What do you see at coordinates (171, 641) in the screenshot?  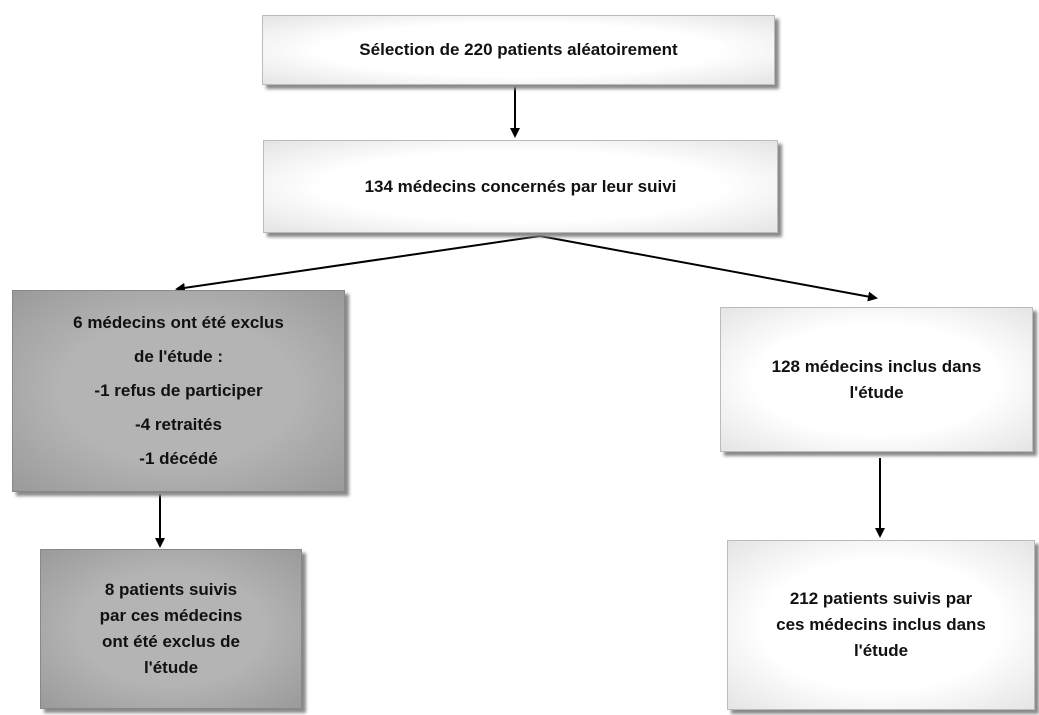 I see `box-text: ont été exclus de` at bounding box center [171, 641].